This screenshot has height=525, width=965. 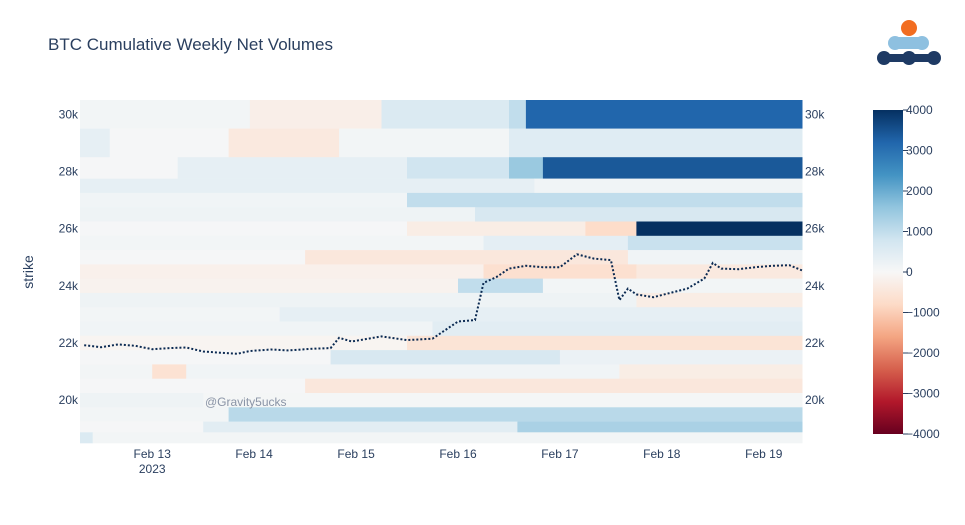 I want to click on chart-title: BTC Cumulative Weekly Net Volumes, so click(x=190, y=44).